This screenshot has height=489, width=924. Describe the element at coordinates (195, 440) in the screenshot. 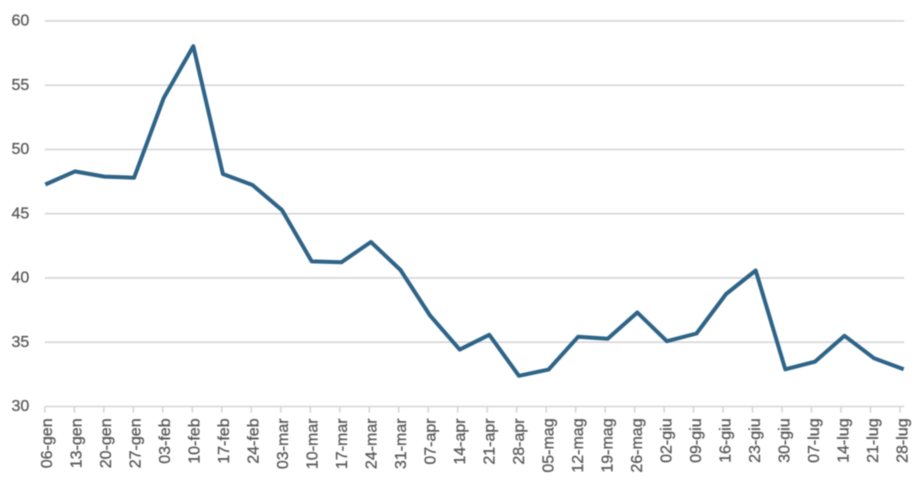

I see `svg-text: 10-feb` at that location.